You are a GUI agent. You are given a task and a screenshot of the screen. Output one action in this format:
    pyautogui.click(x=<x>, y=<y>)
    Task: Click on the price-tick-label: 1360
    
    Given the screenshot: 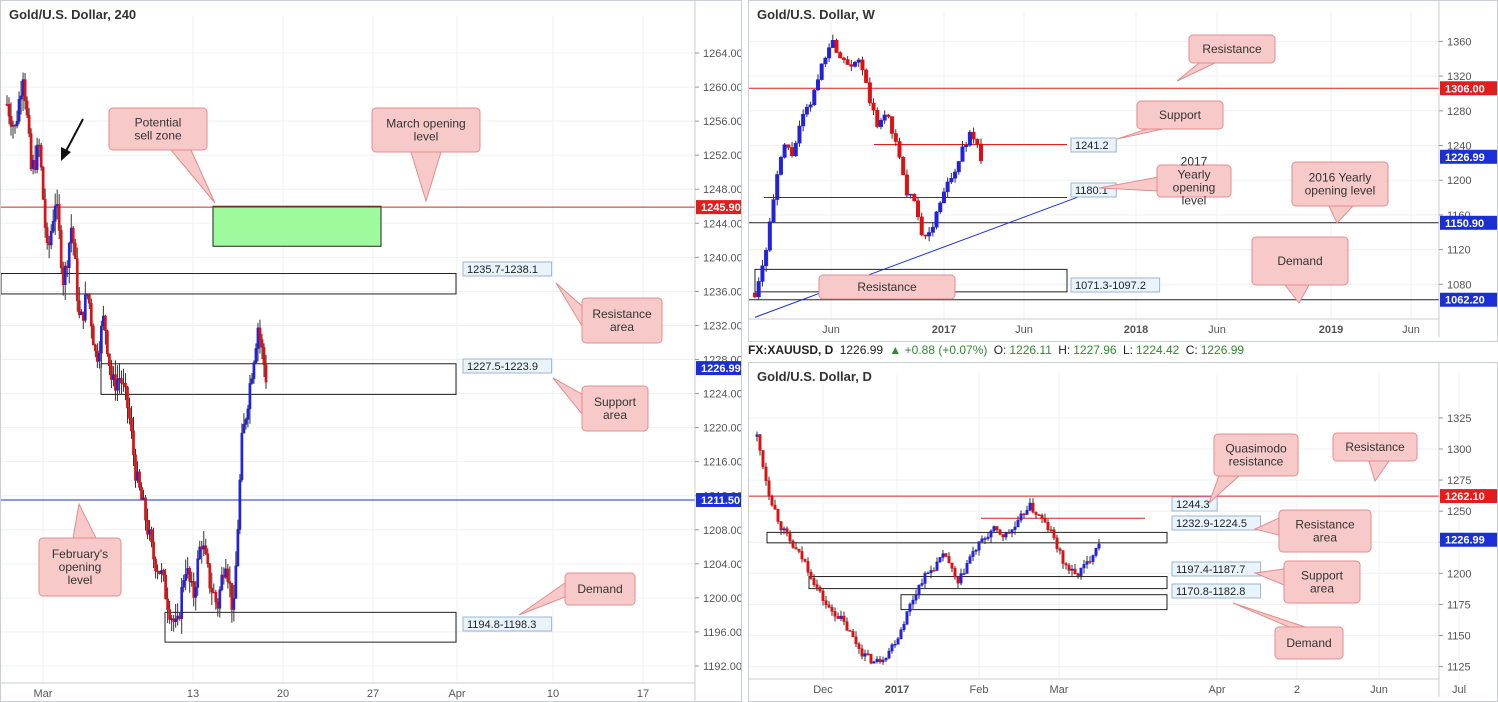 What is the action you would take?
    pyautogui.click(x=1459, y=42)
    